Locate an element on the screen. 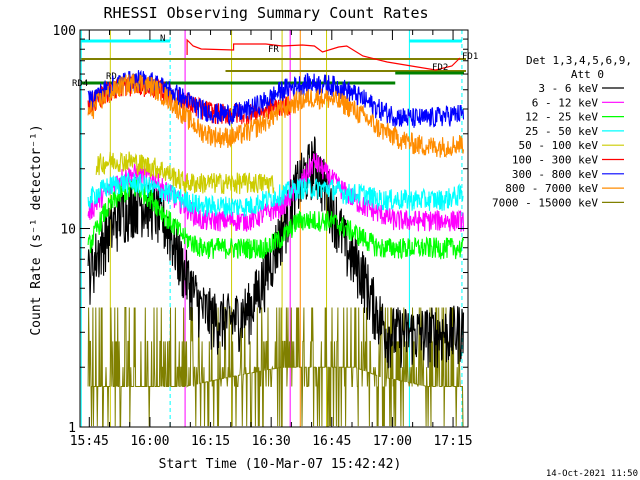  legend-label: 3 - 6 keV is located at coordinates (568, 88).